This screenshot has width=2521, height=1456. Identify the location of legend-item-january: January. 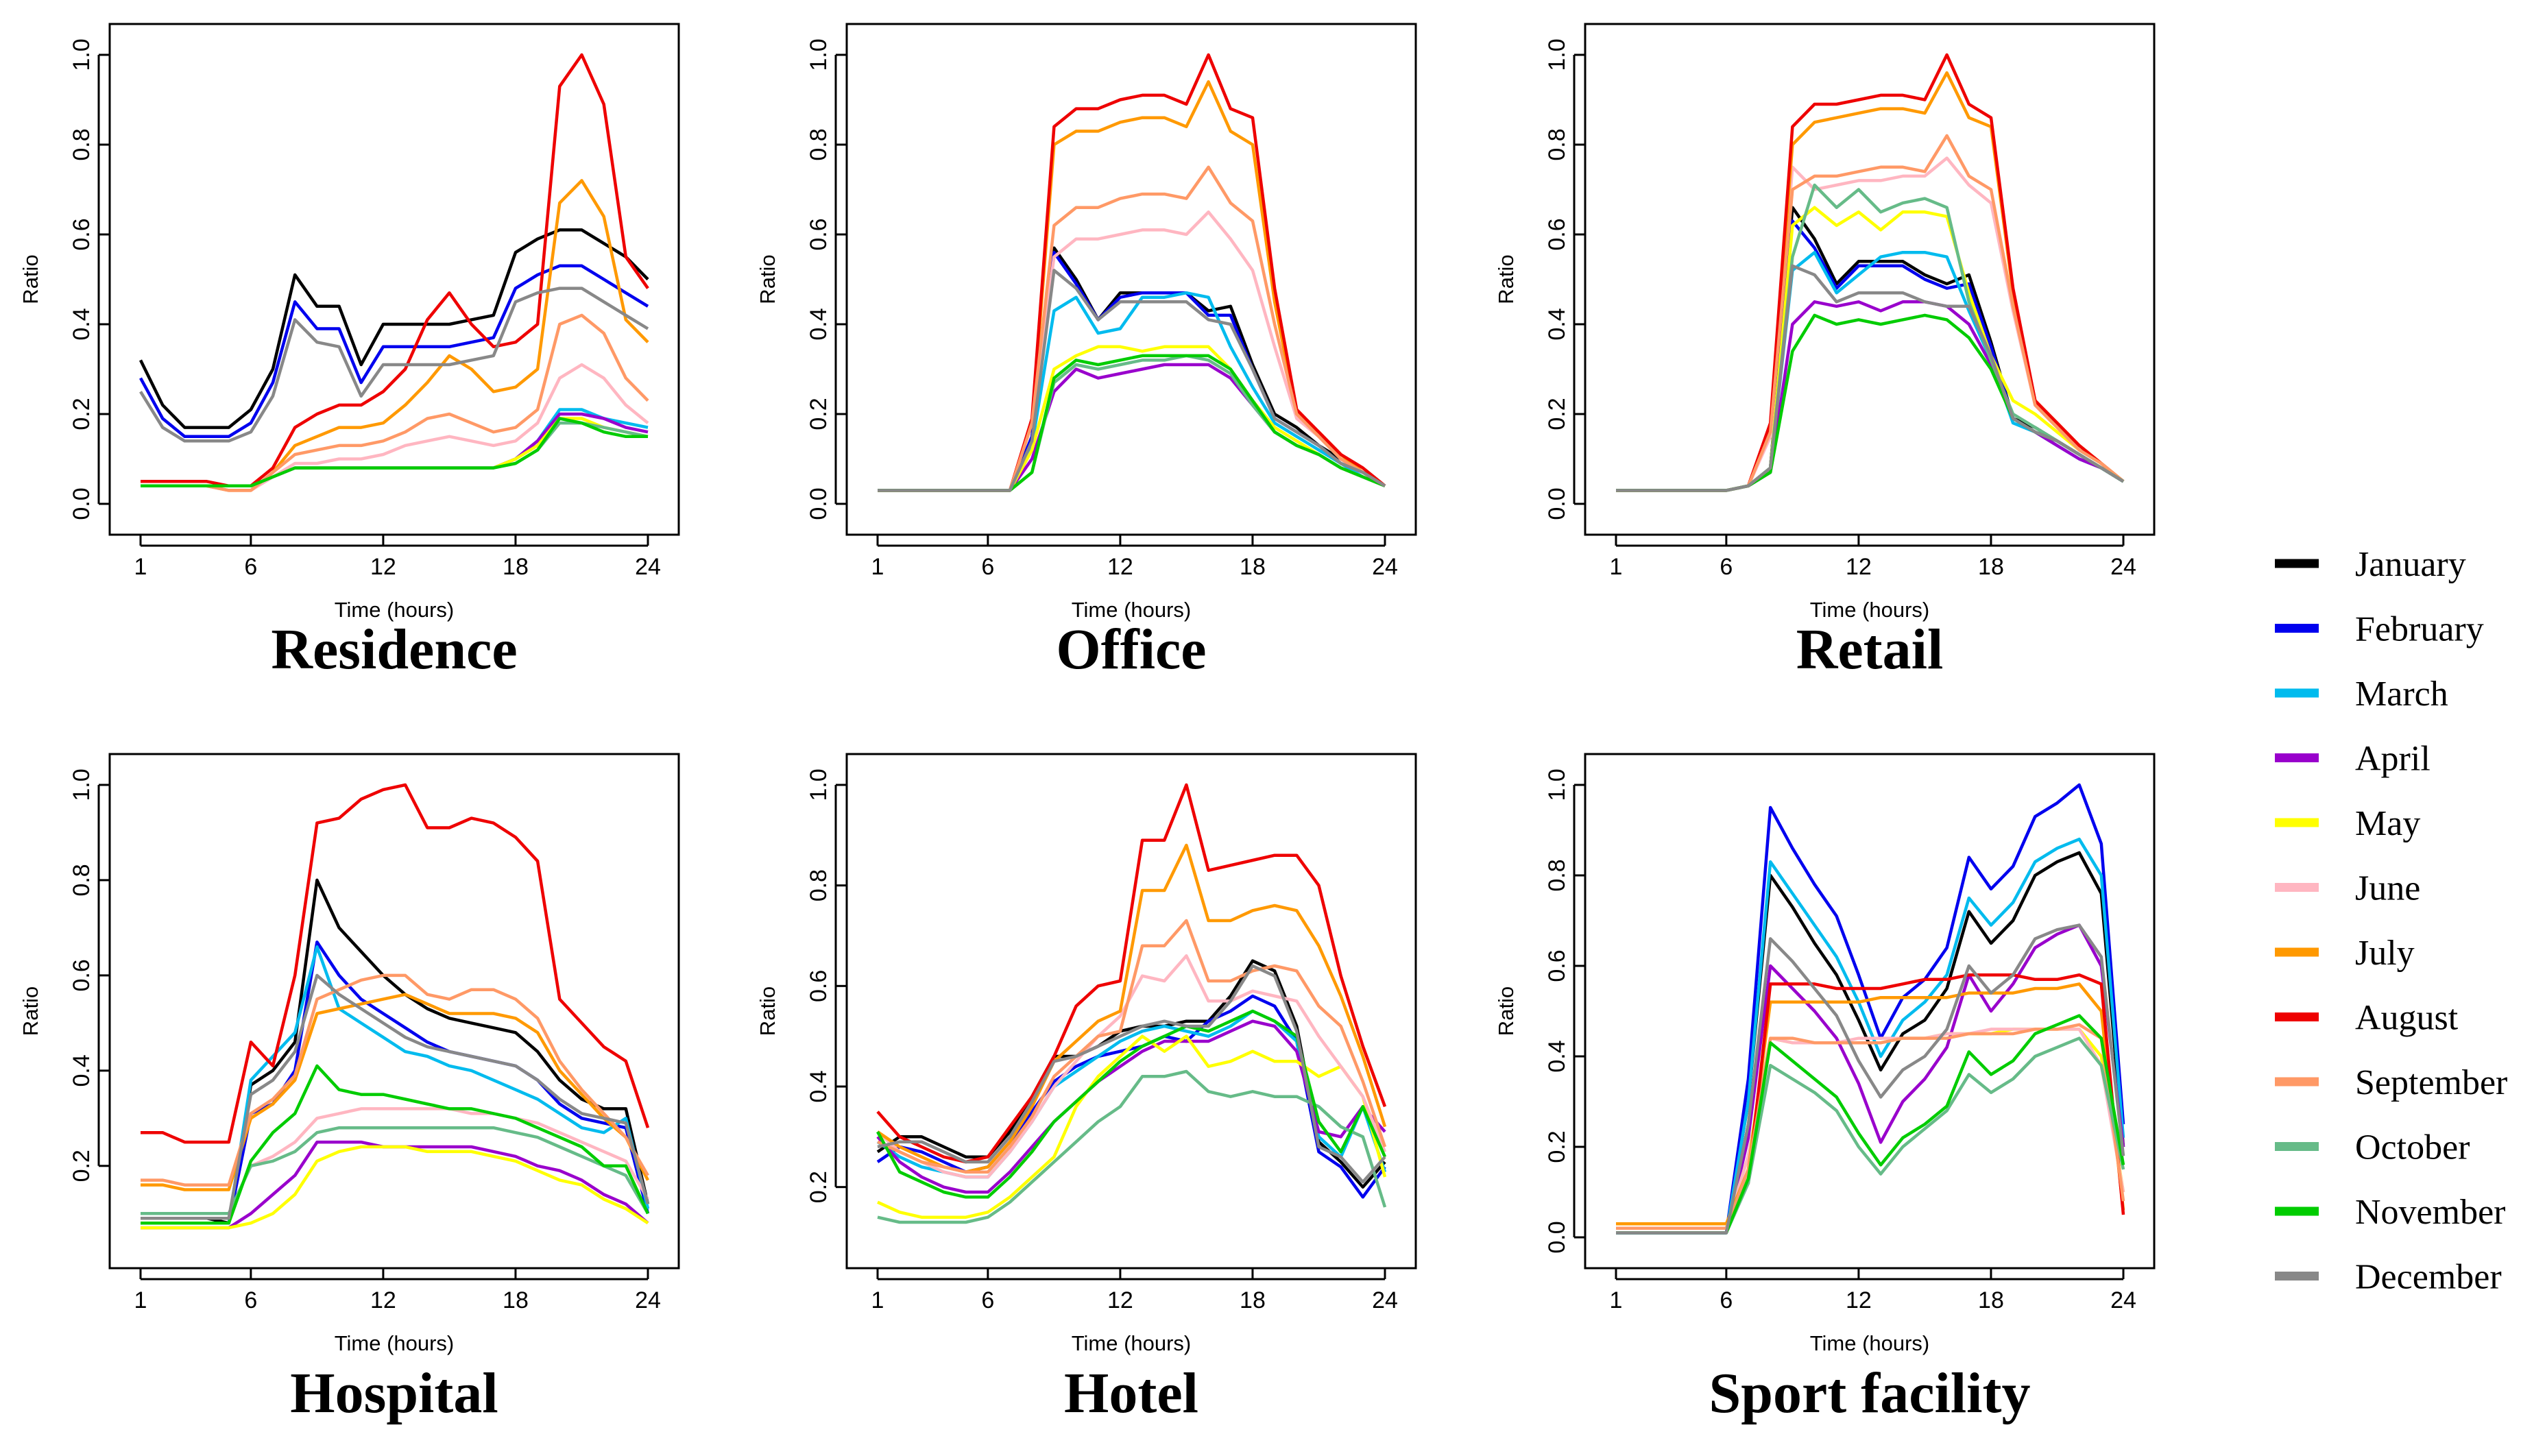
(2370, 564).